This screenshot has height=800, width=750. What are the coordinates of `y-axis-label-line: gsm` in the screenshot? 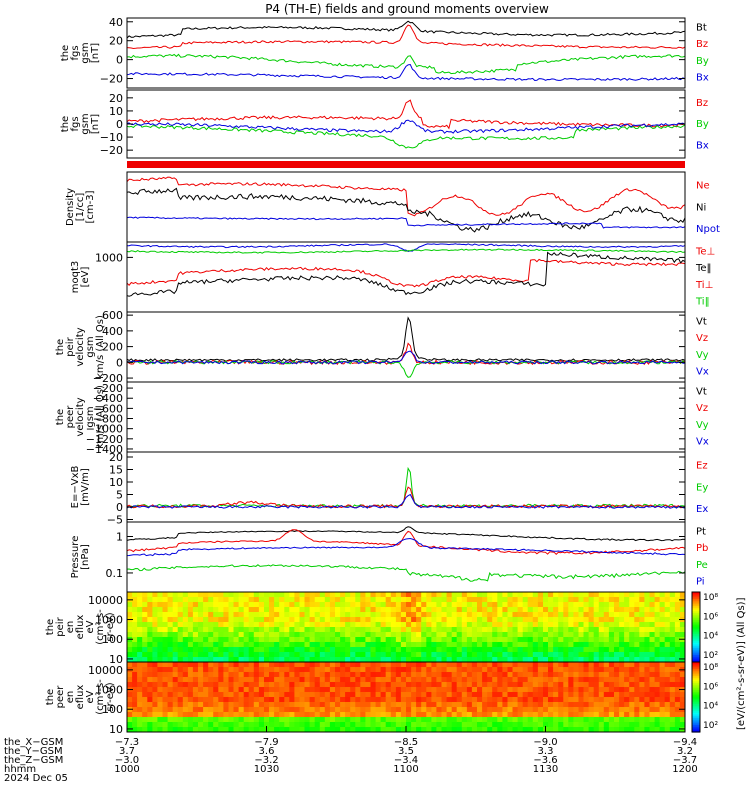 It's located at (85, 52).